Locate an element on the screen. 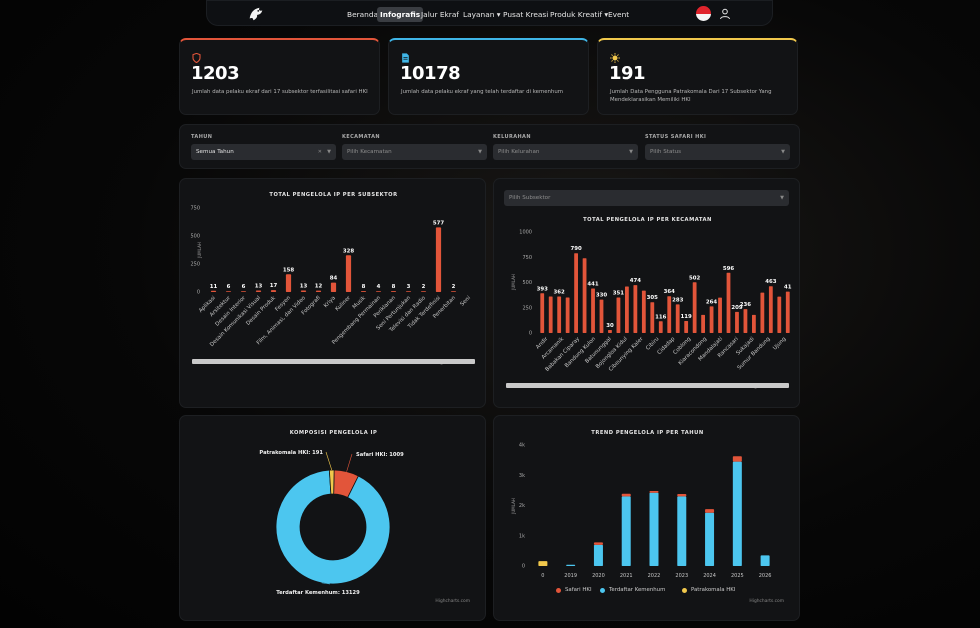 This screenshot has width=980, height=628. sun-icon is located at coordinates (615, 55).